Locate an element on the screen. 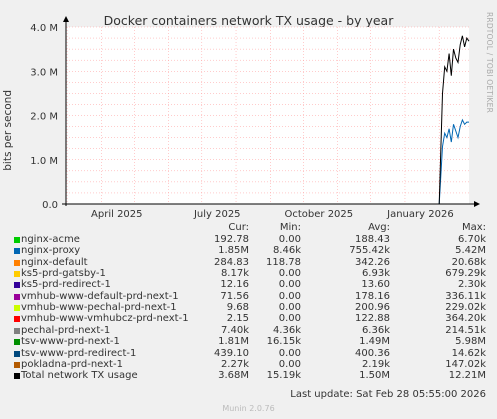 The height and width of the screenshot is (419, 497). y-tick-labels: 0.0 1.0 M 2.0 M 3.0 M 4.0 M is located at coordinates (44, 117).